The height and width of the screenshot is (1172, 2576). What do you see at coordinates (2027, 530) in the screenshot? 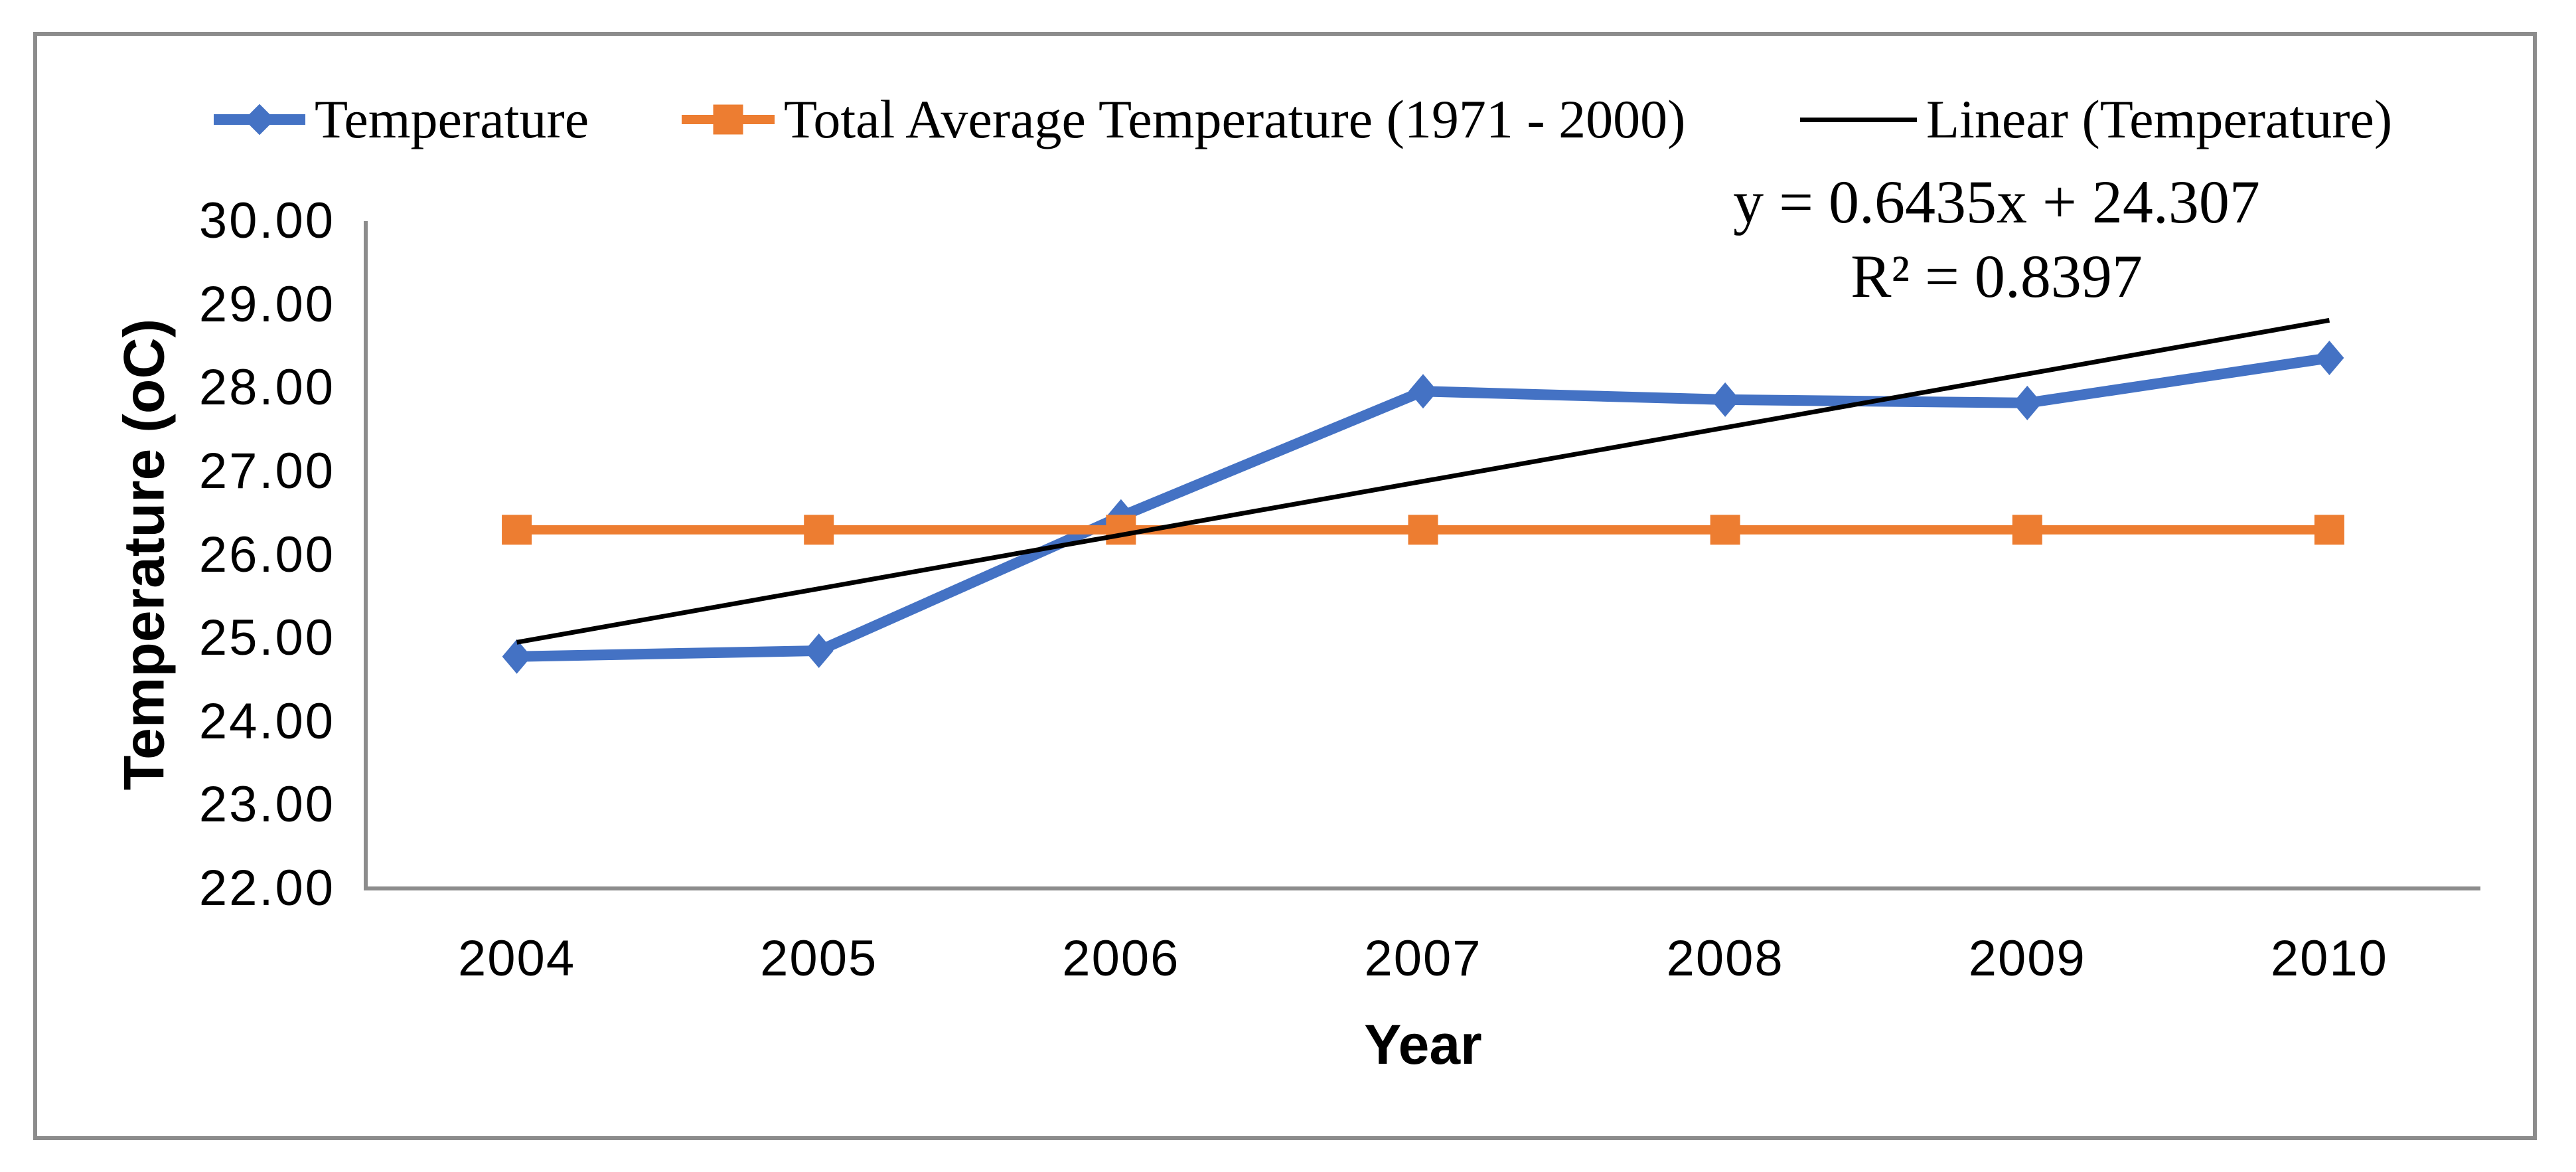
I see `average-data-point-2009` at bounding box center [2027, 530].